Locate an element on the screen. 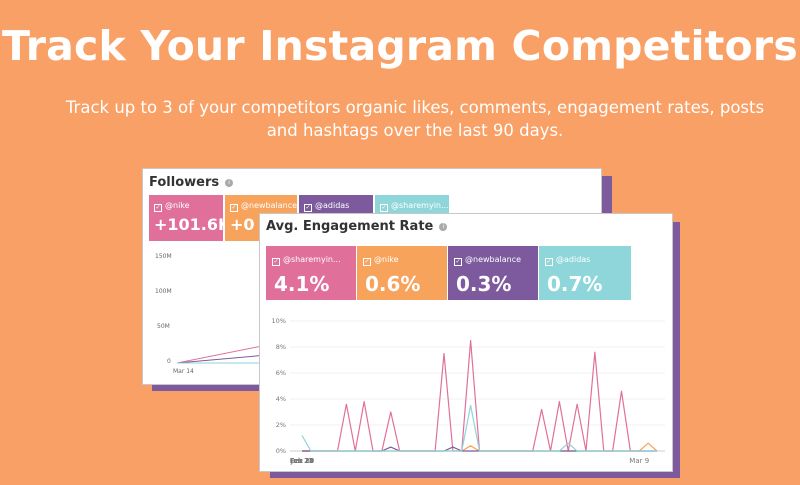 The image size is (800, 485). engagement-tile-handle: ✓ @newbalance is located at coordinates (488, 260).